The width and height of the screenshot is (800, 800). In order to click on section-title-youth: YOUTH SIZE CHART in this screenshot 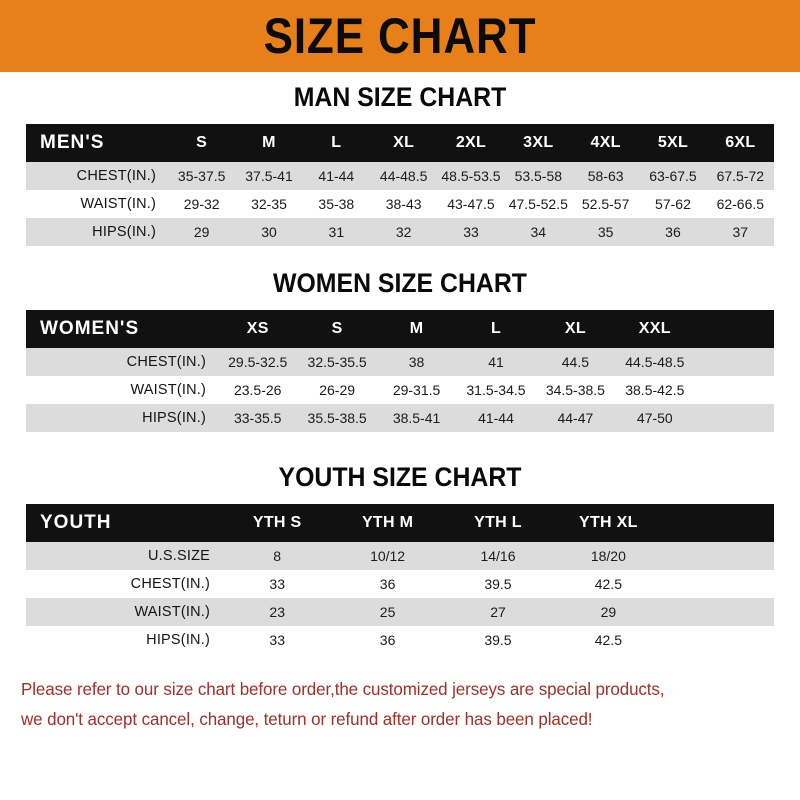, I will do `click(400, 477)`.